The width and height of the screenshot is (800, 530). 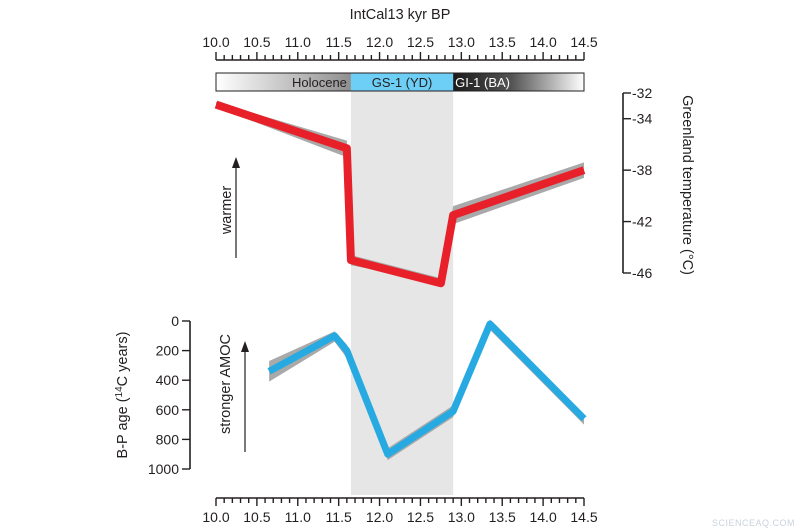 I want to click on period-gs1-yd, so click(x=402, y=82).